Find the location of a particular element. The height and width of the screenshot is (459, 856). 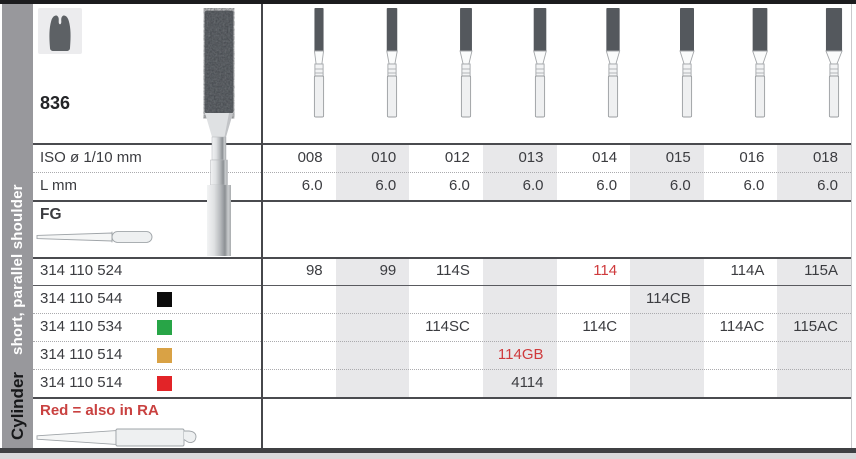

bur-shape-icon is located at coordinates (60, 31).